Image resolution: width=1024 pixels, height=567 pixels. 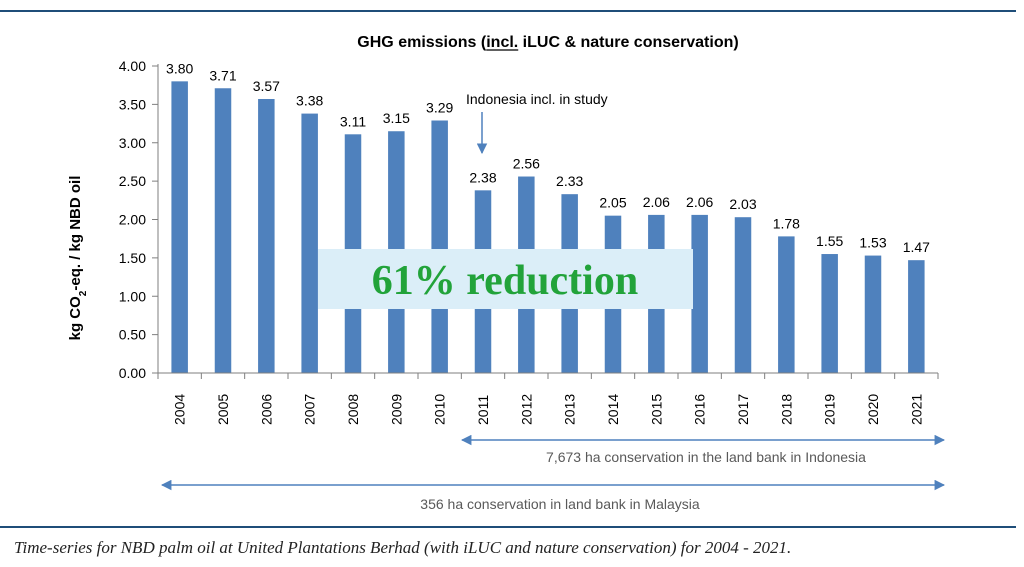 What do you see at coordinates (916, 247) in the screenshot?
I see `value-label: 1.47` at bounding box center [916, 247].